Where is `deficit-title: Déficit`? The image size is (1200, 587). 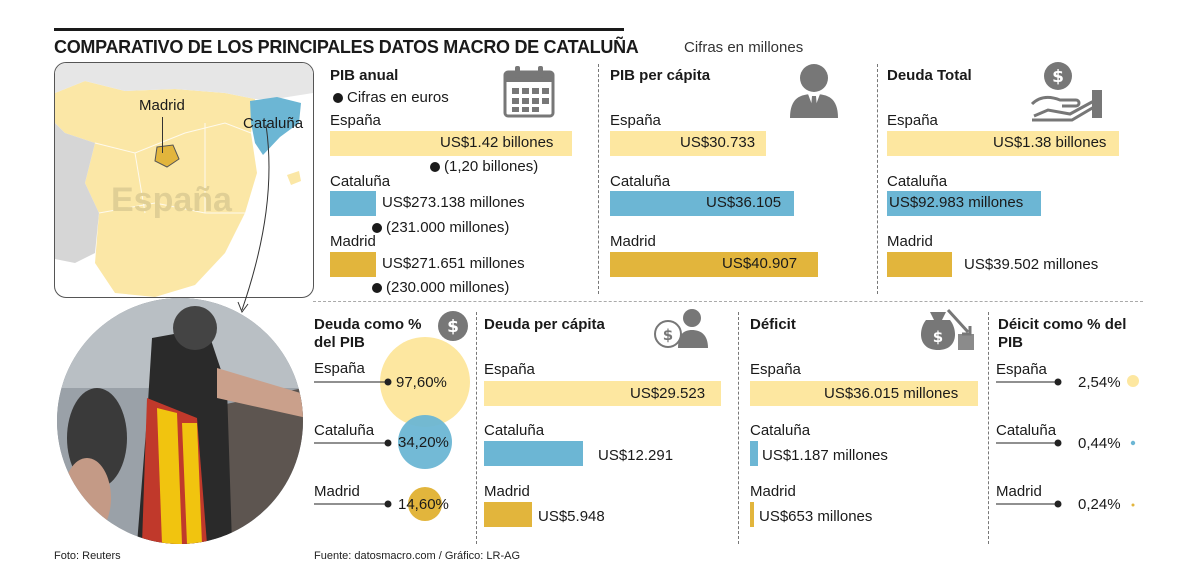 deficit-title: Déficit is located at coordinates (773, 324).